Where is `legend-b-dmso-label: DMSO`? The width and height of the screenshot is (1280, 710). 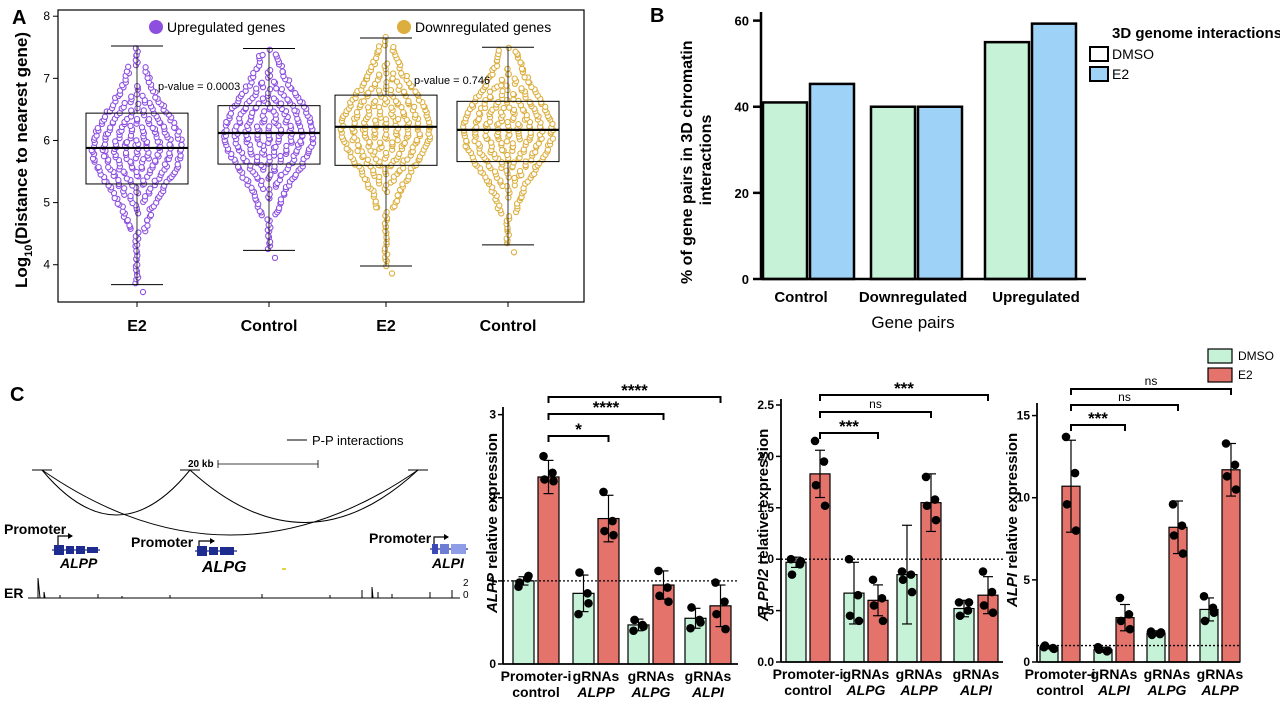
legend-b-dmso-label: DMSO is located at coordinates (1133, 54).